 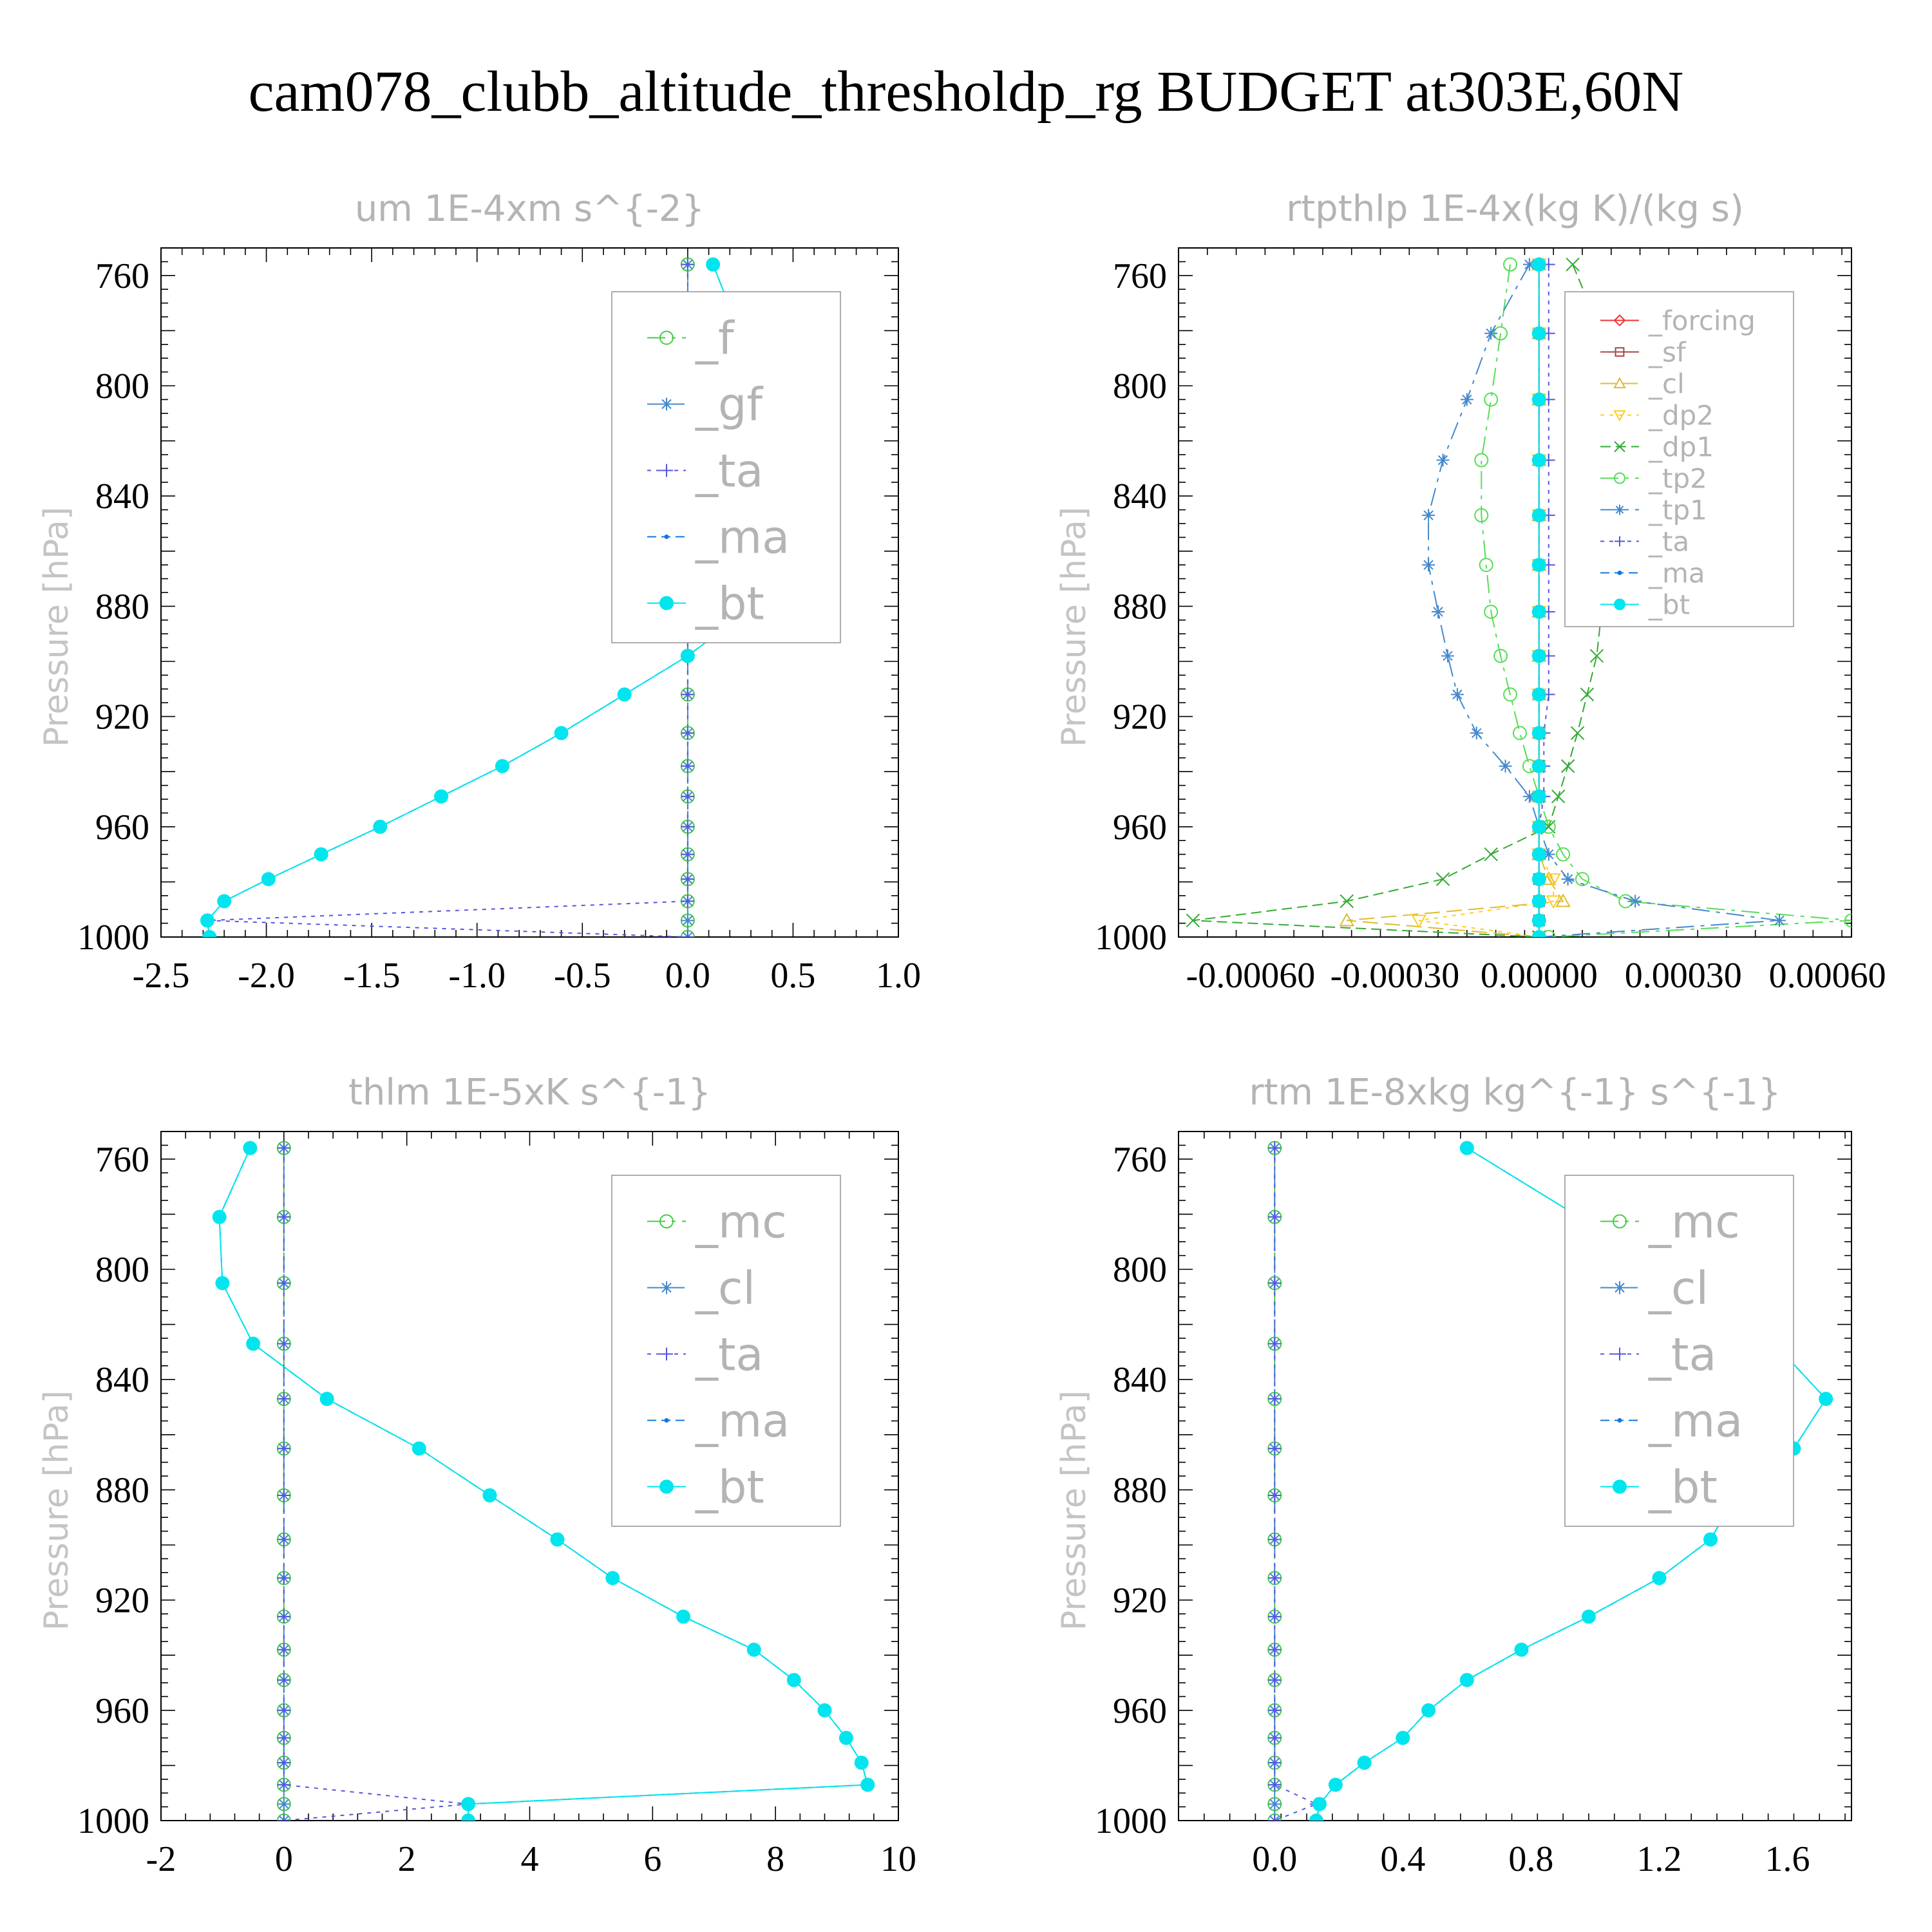 What do you see at coordinates (1140, 1490) in the screenshot?
I see `y-tick-label: 880` at bounding box center [1140, 1490].